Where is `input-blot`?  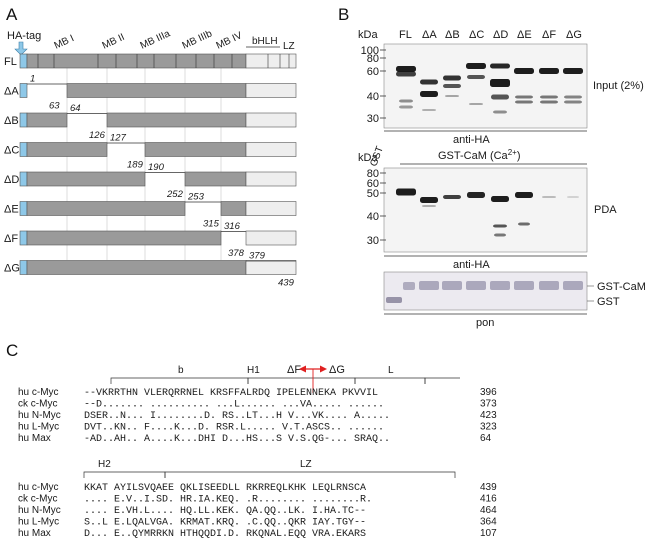
input-blot is located at coordinates (485, 86).